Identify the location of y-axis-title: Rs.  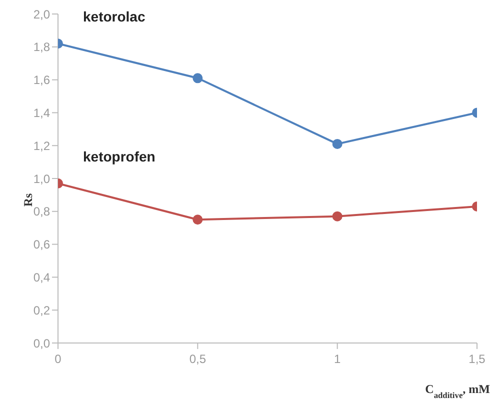
(28, 200).